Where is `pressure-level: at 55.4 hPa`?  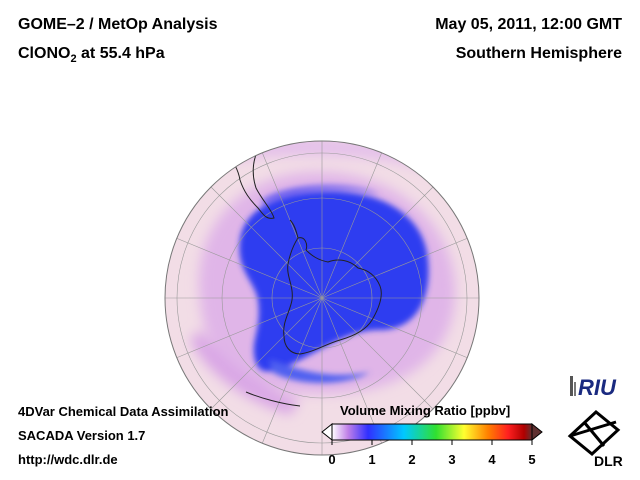 pressure-level: at 55.4 hPa is located at coordinates (120, 53).